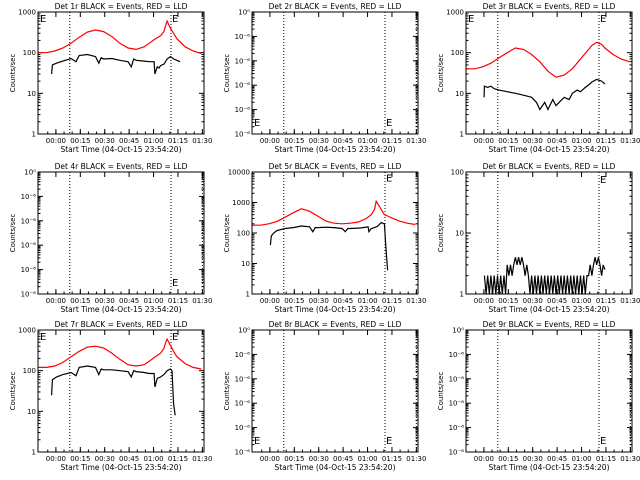 Image resolution: width=640 pixels, height=480 pixels. I want to click on y-tick-label: 10000, so click(239, 173).